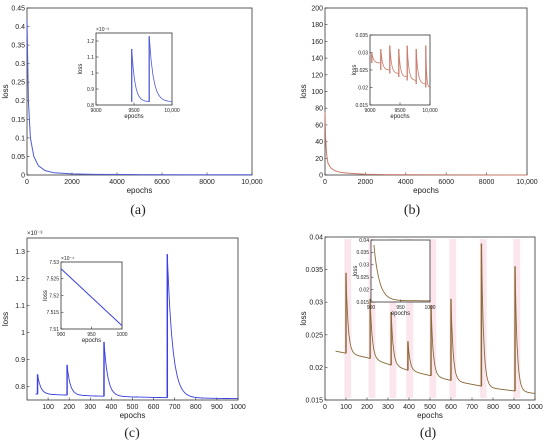 Image resolution: width=550 pixels, height=446 pixels. Describe the element at coordinates (428, 433) in the screenshot. I see `panel-label: (d)` at that location.